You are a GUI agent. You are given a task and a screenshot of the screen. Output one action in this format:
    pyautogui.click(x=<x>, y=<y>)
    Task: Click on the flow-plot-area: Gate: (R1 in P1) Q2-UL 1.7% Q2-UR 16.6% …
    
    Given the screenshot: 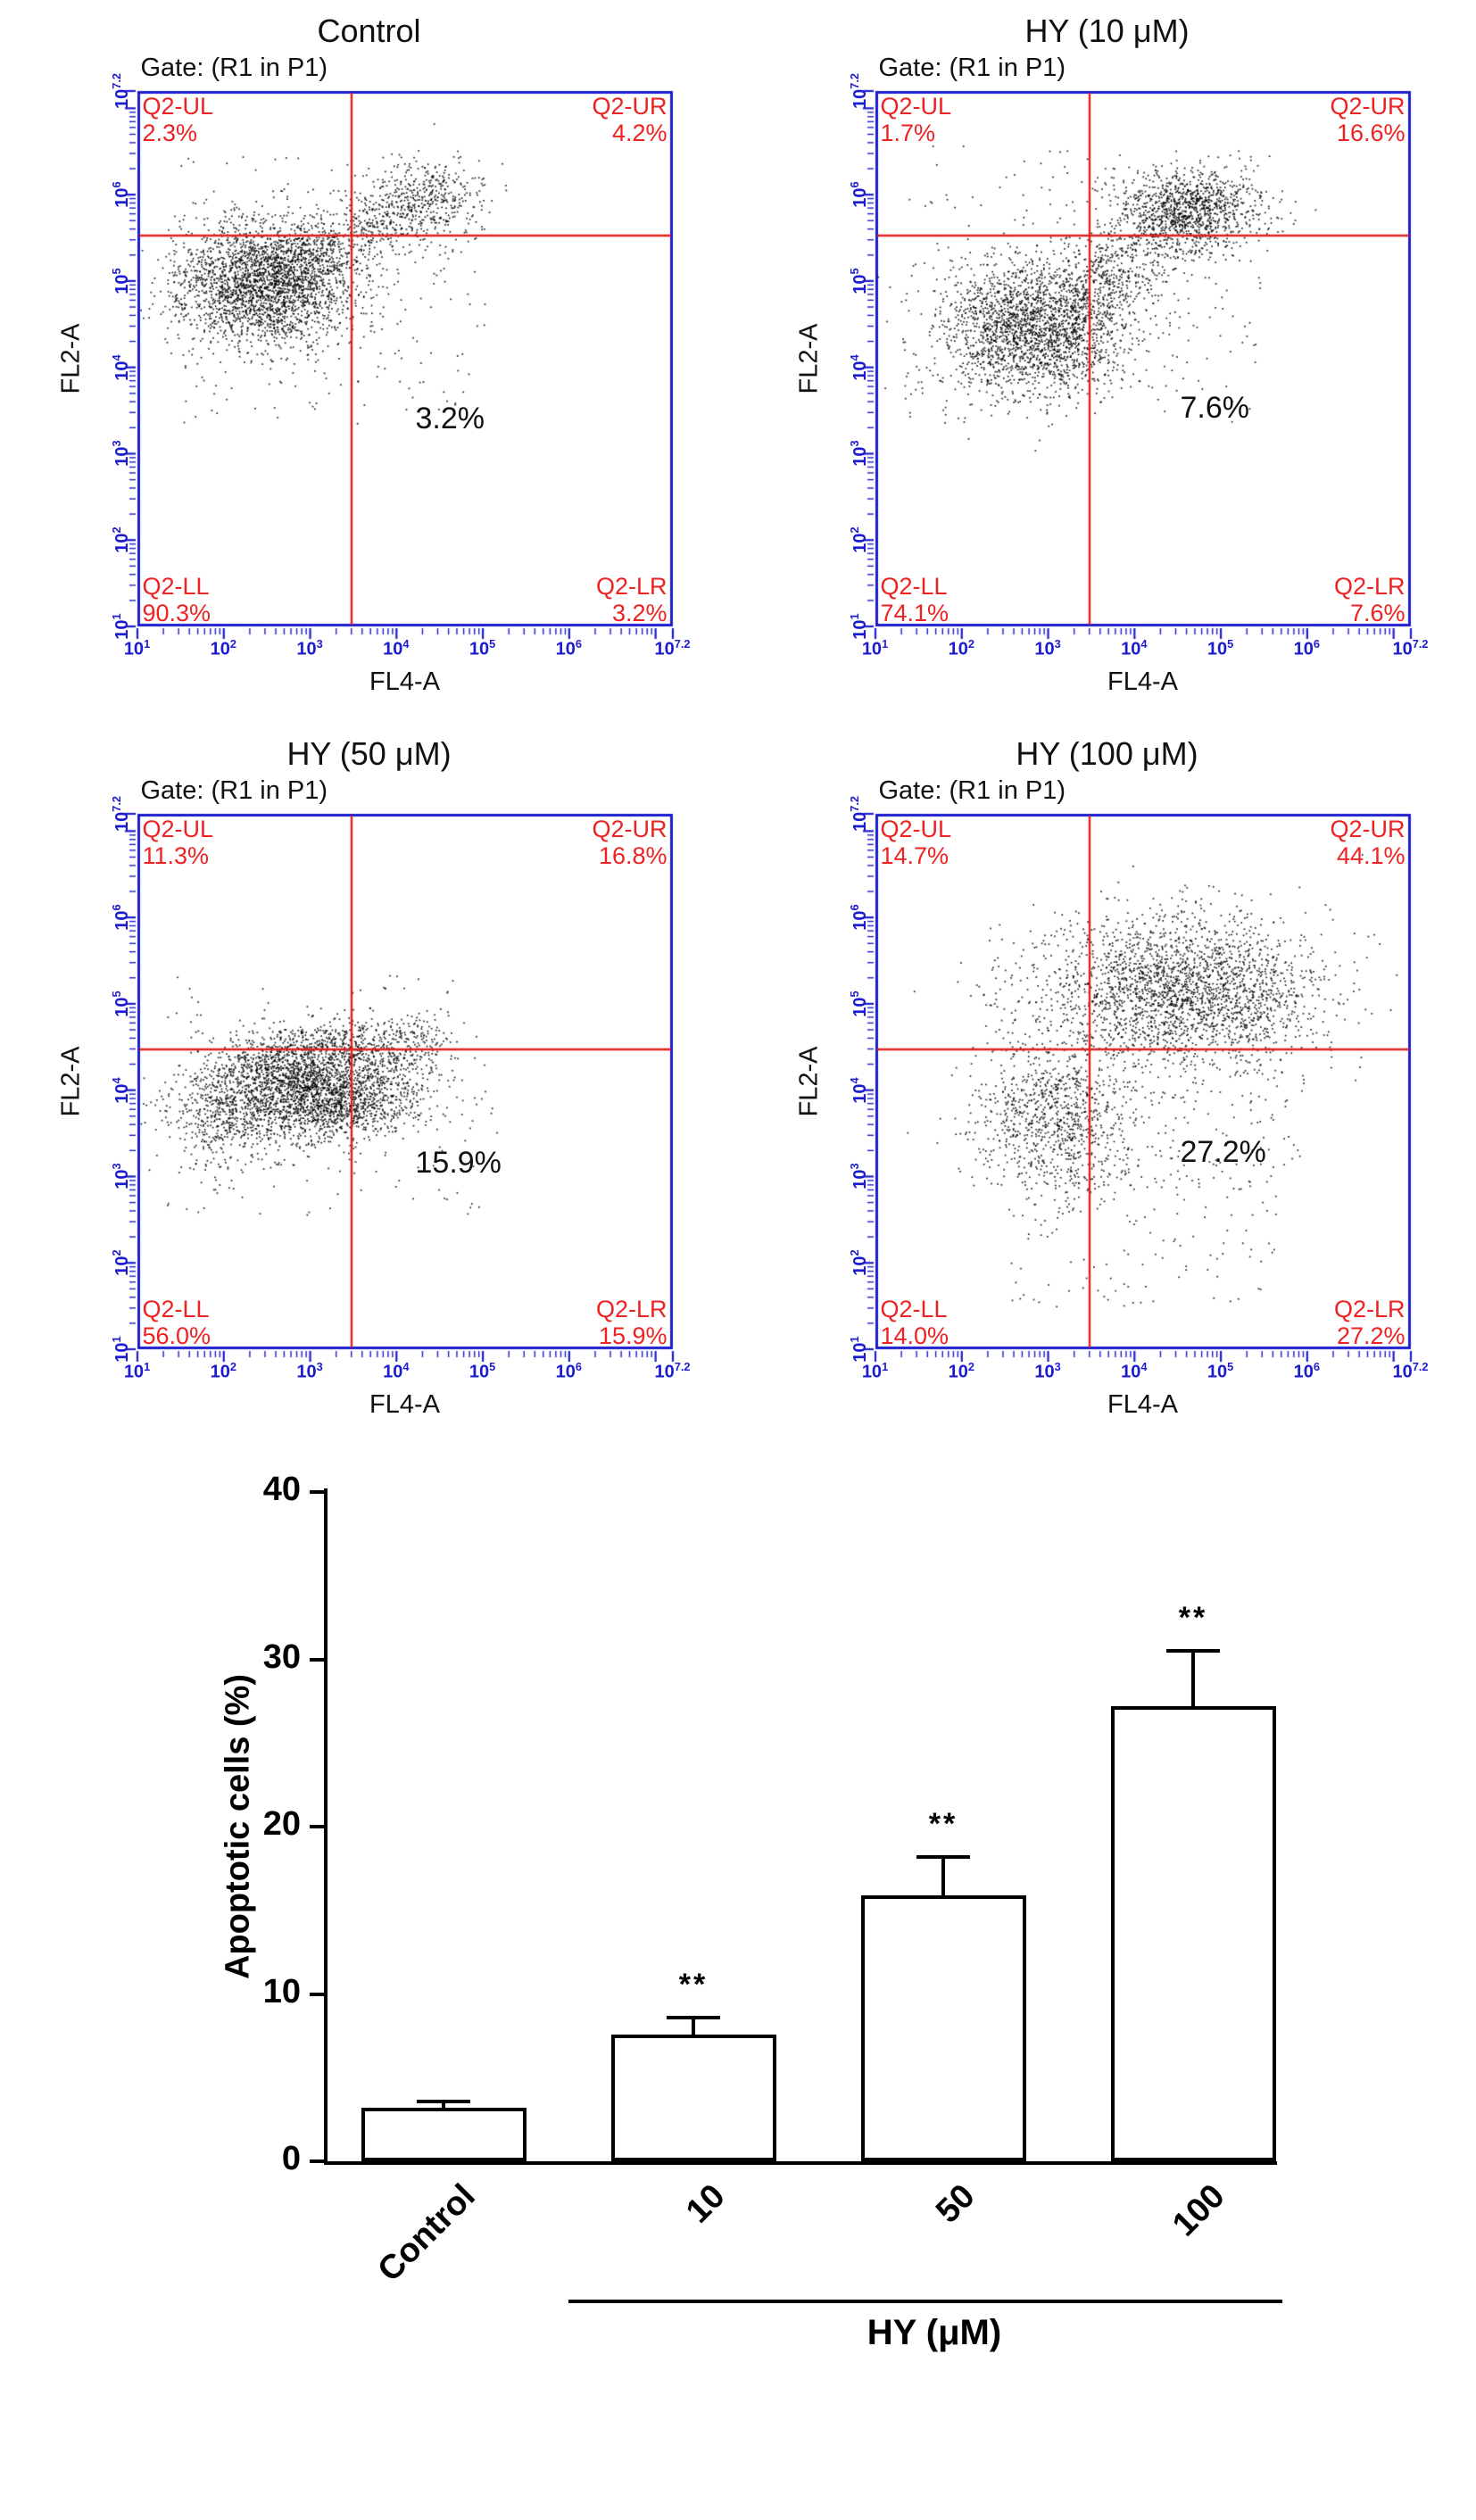 What is the action you would take?
    pyautogui.click(x=1107, y=377)
    